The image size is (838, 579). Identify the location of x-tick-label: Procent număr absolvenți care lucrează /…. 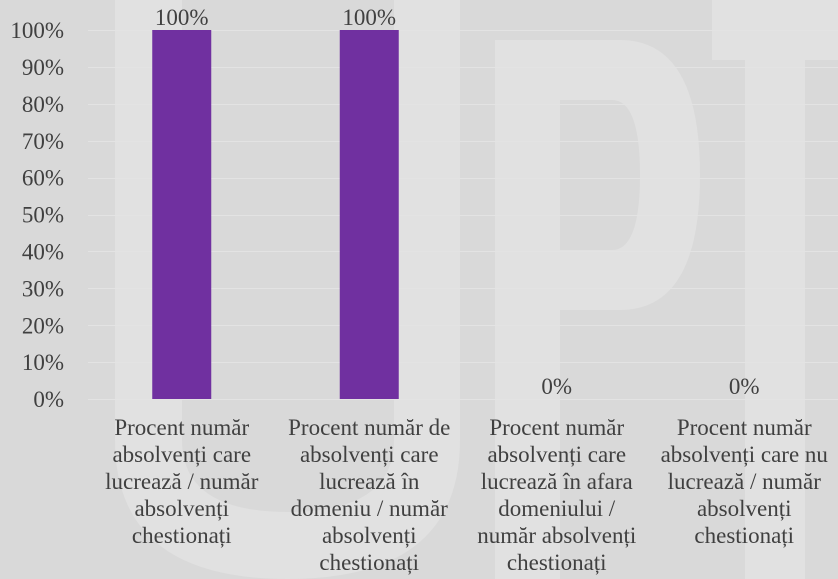
(182, 481).